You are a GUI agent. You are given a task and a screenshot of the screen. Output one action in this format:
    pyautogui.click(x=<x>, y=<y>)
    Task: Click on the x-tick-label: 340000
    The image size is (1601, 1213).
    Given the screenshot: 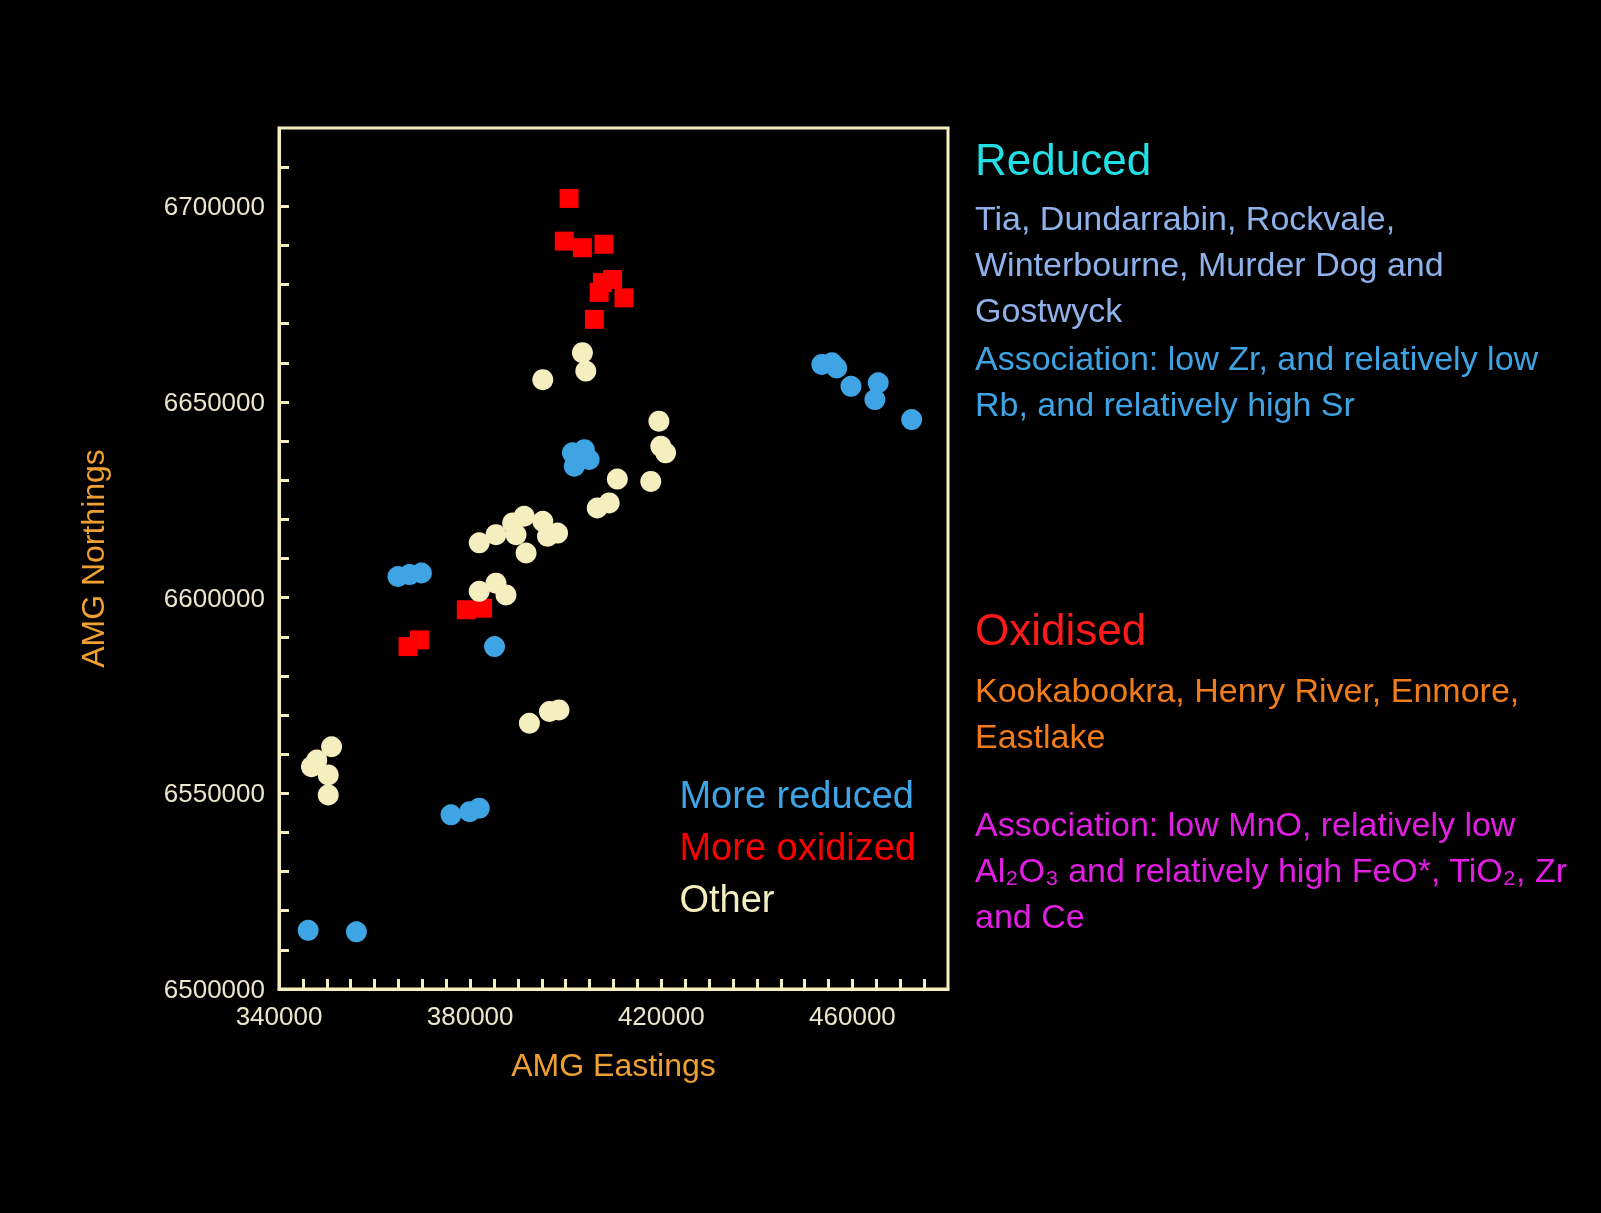 What is the action you would take?
    pyautogui.click(x=279, y=1016)
    